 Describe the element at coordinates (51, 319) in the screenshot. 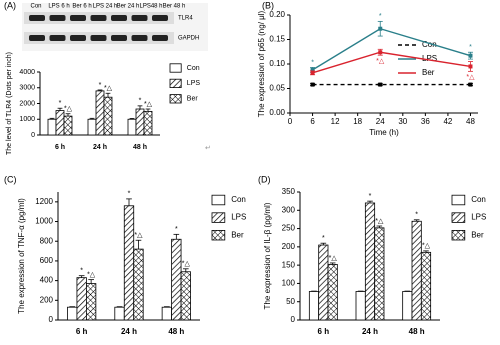

I see `y-tick-label: 0` at that location.